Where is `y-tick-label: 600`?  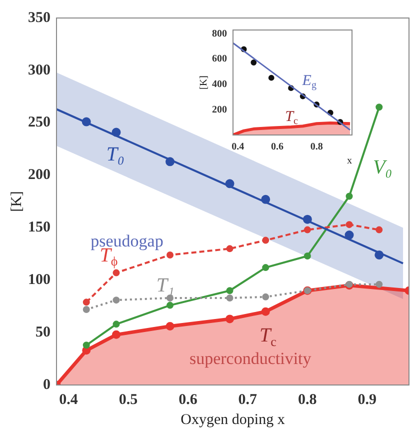 y-tick-label: 600 is located at coordinates (219, 59).